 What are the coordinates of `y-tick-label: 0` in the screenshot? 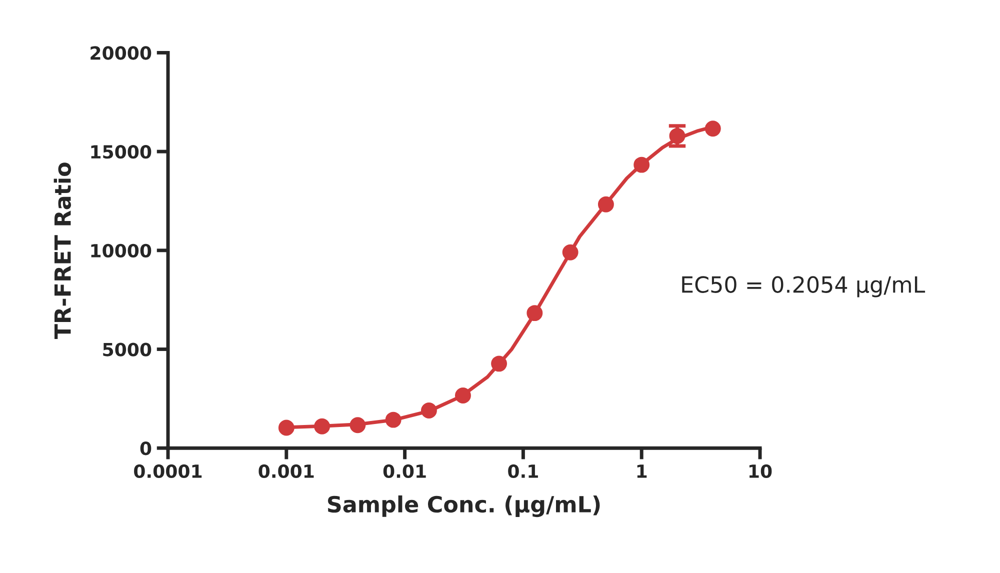 It's located at (146, 449).